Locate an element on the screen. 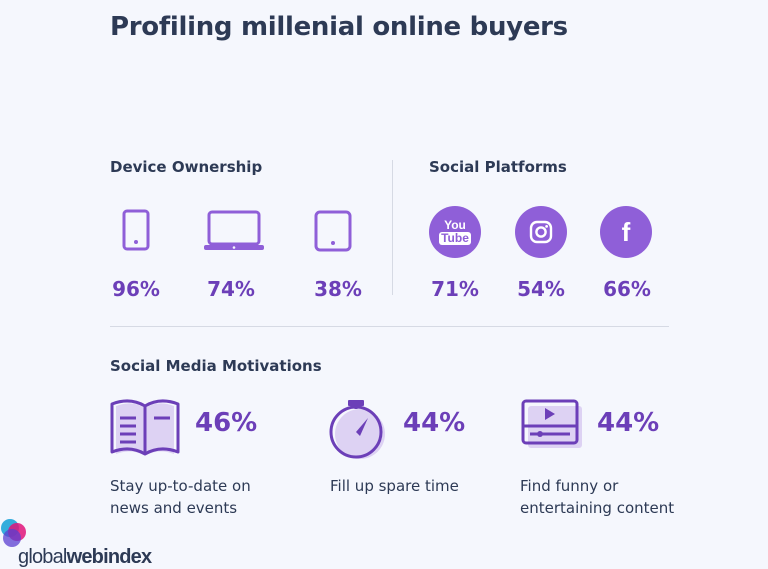  caption-line: Fill up spare time is located at coordinates (394, 486).